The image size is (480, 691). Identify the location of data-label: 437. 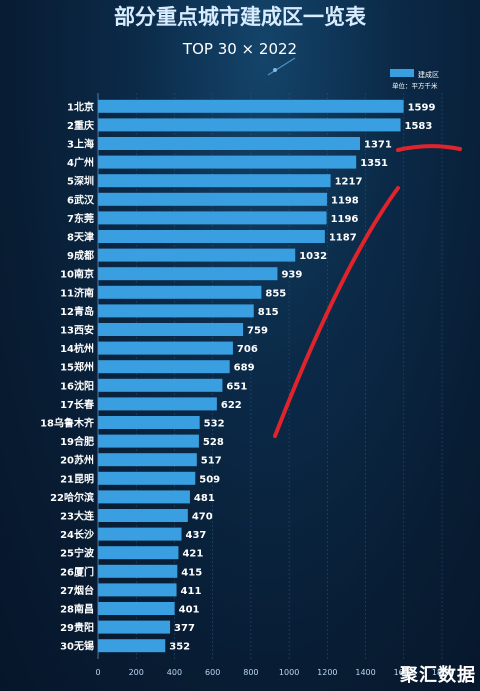
(196, 535).